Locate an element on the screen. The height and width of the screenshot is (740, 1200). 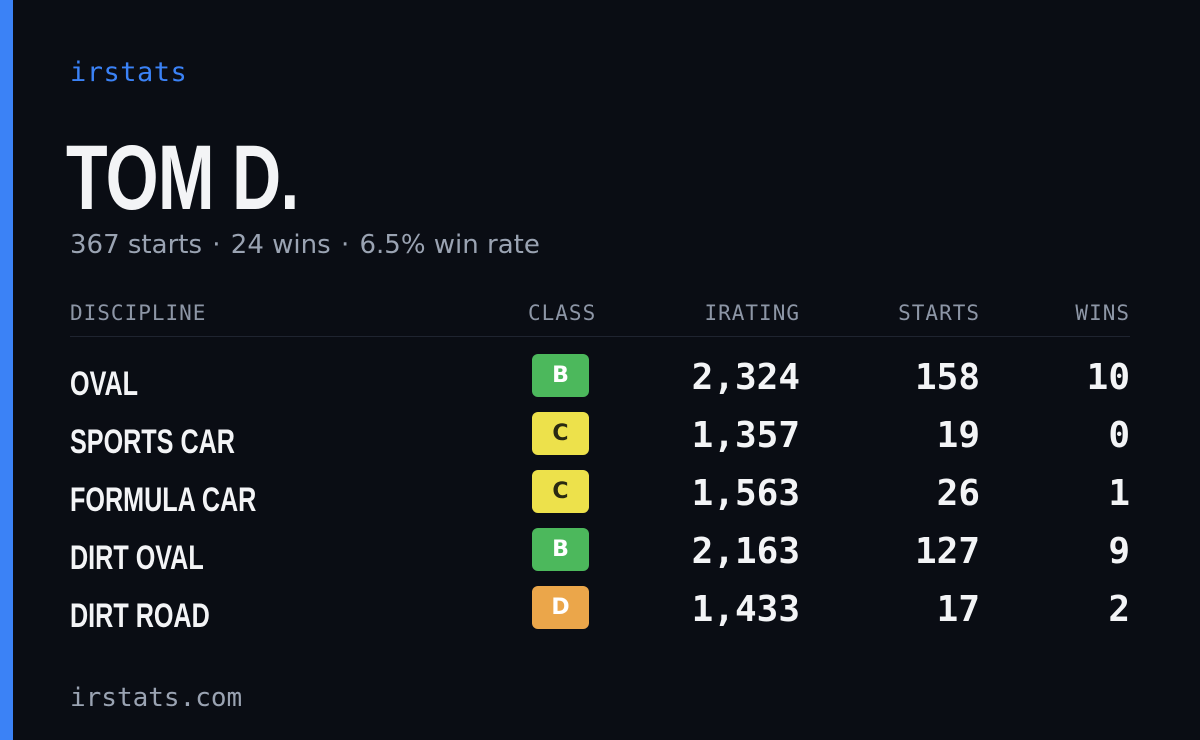
irating-value: 2,163 is located at coordinates (745, 551).